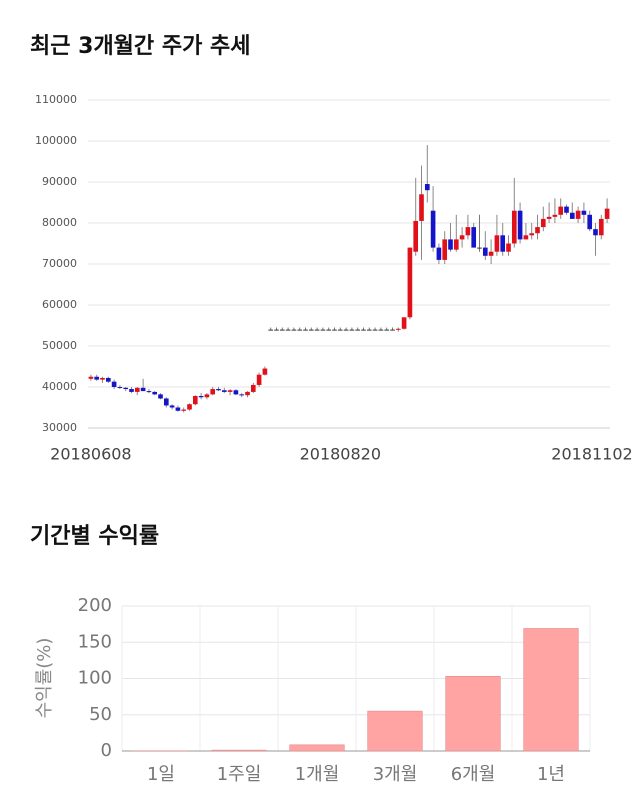 The width and height of the screenshot is (640, 810). I want to click on y-tick-label: 30000, so click(59, 427).